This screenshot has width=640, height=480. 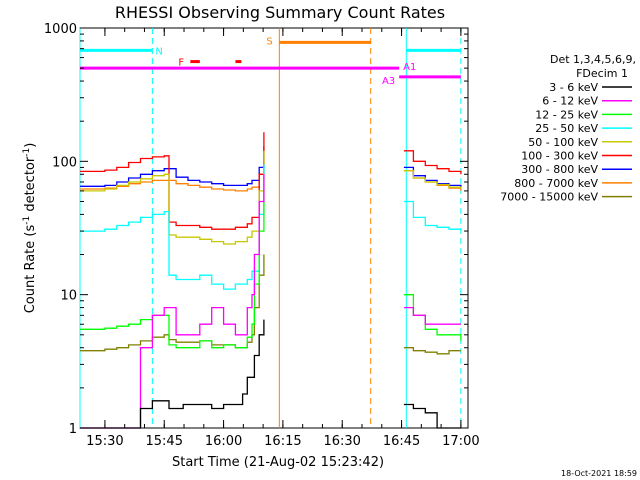 What do you see at coordinates (409, 67) in the screenshot?
I see `annotation-a1-label: A1` at bounding box center [409, 67].